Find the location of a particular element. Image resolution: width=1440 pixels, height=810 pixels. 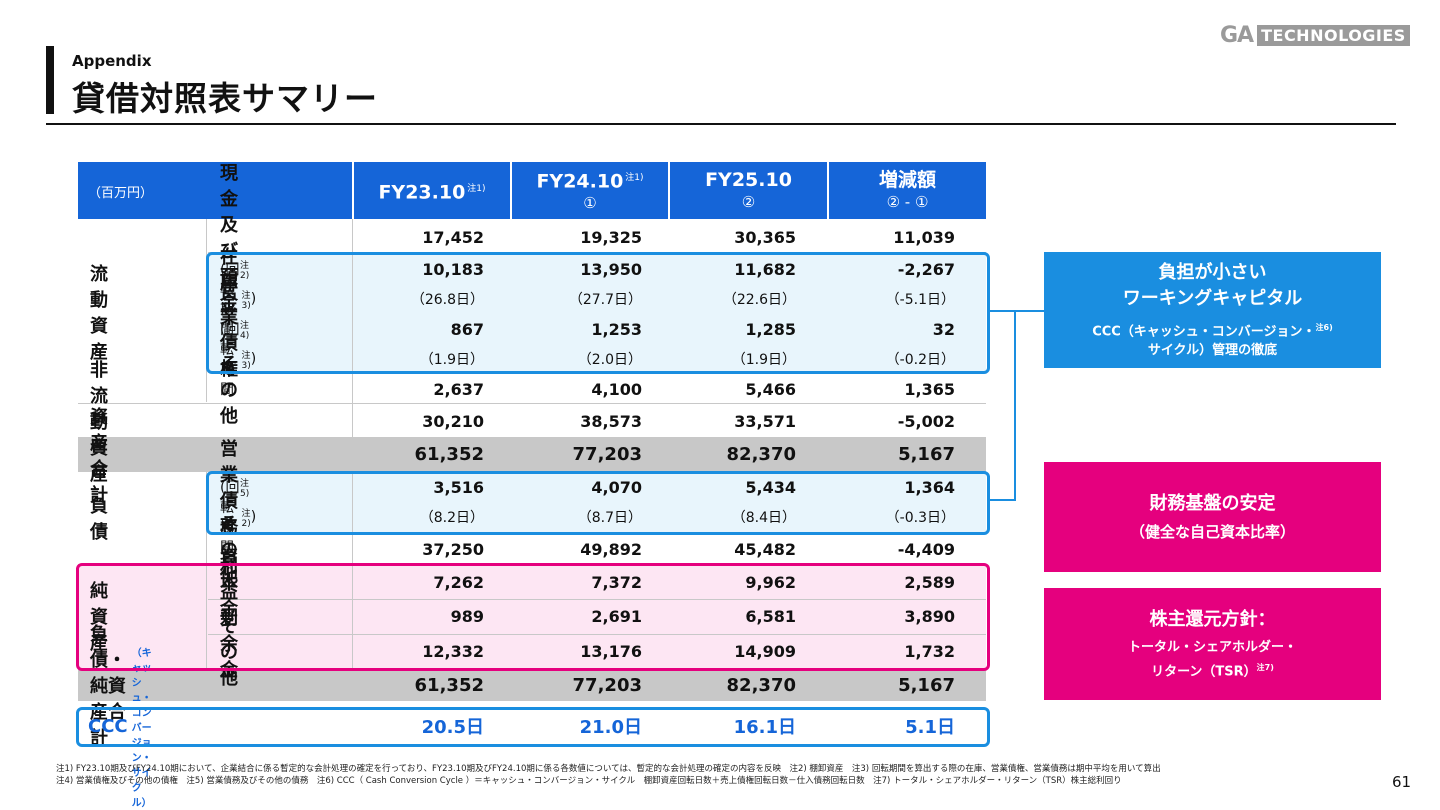

payables-highlight is located at coordinates (598, 503).